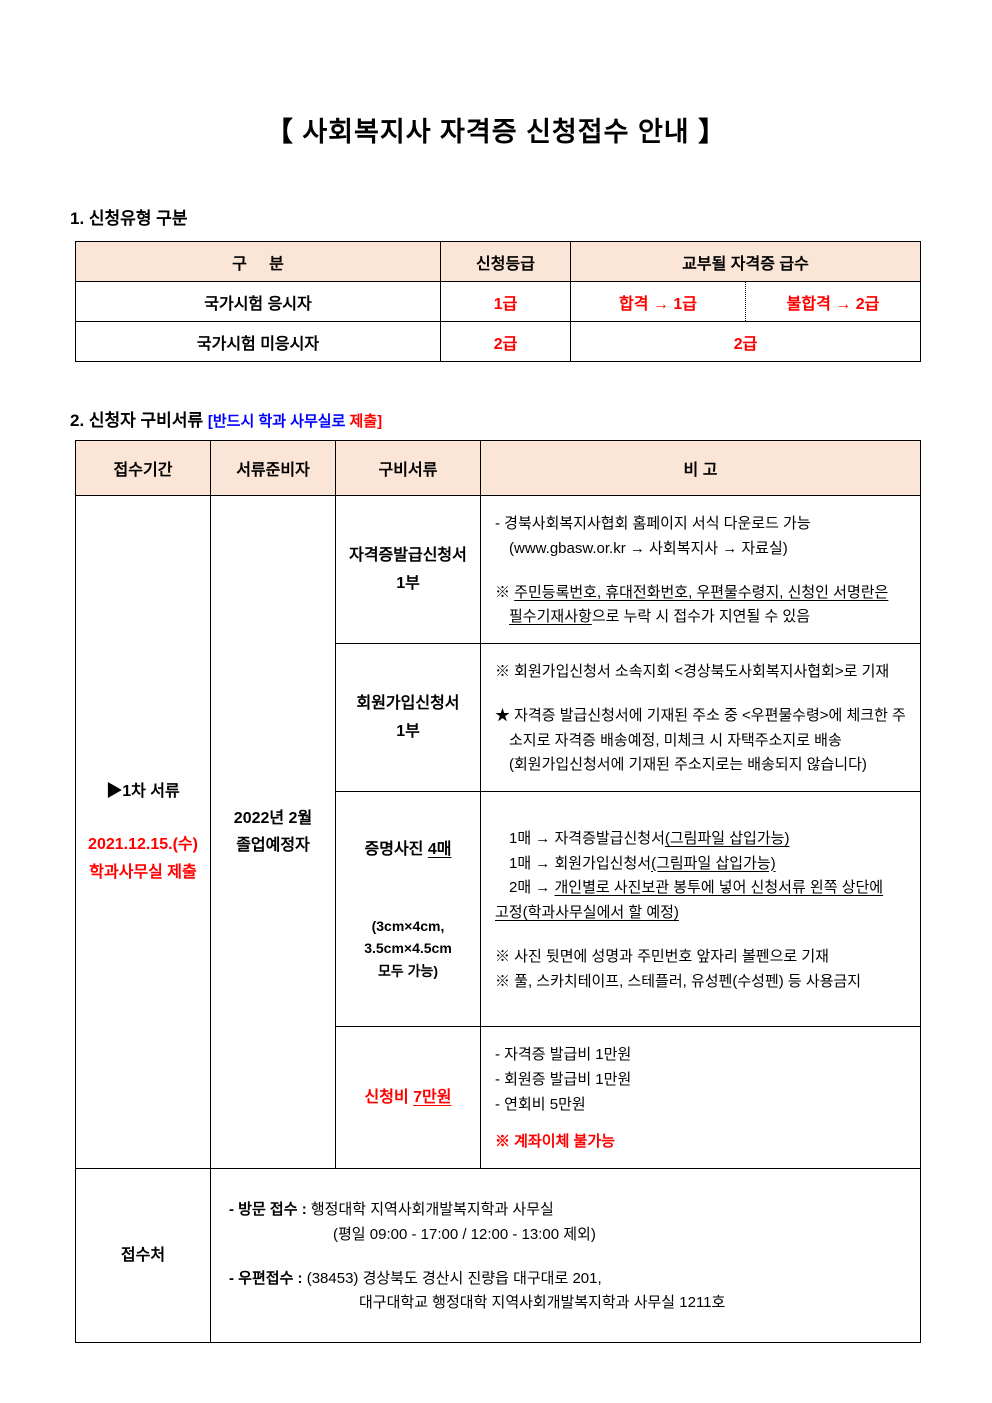 The image size is (992, 1403). I want to click on doc-name: 회원가입신청서, so click(408, 704).